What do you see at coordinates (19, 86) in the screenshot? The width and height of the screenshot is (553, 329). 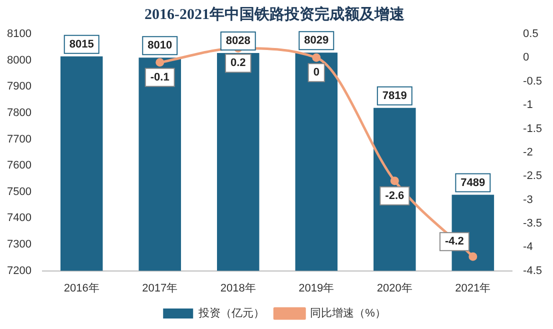 I see `y-tick-label: 7900` at bounding box center [19, 86].